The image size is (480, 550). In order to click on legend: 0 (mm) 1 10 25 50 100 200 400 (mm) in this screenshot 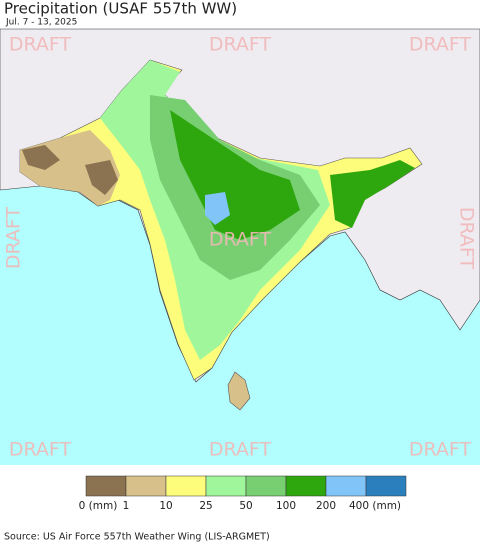, I will do `click(243, 493)`.